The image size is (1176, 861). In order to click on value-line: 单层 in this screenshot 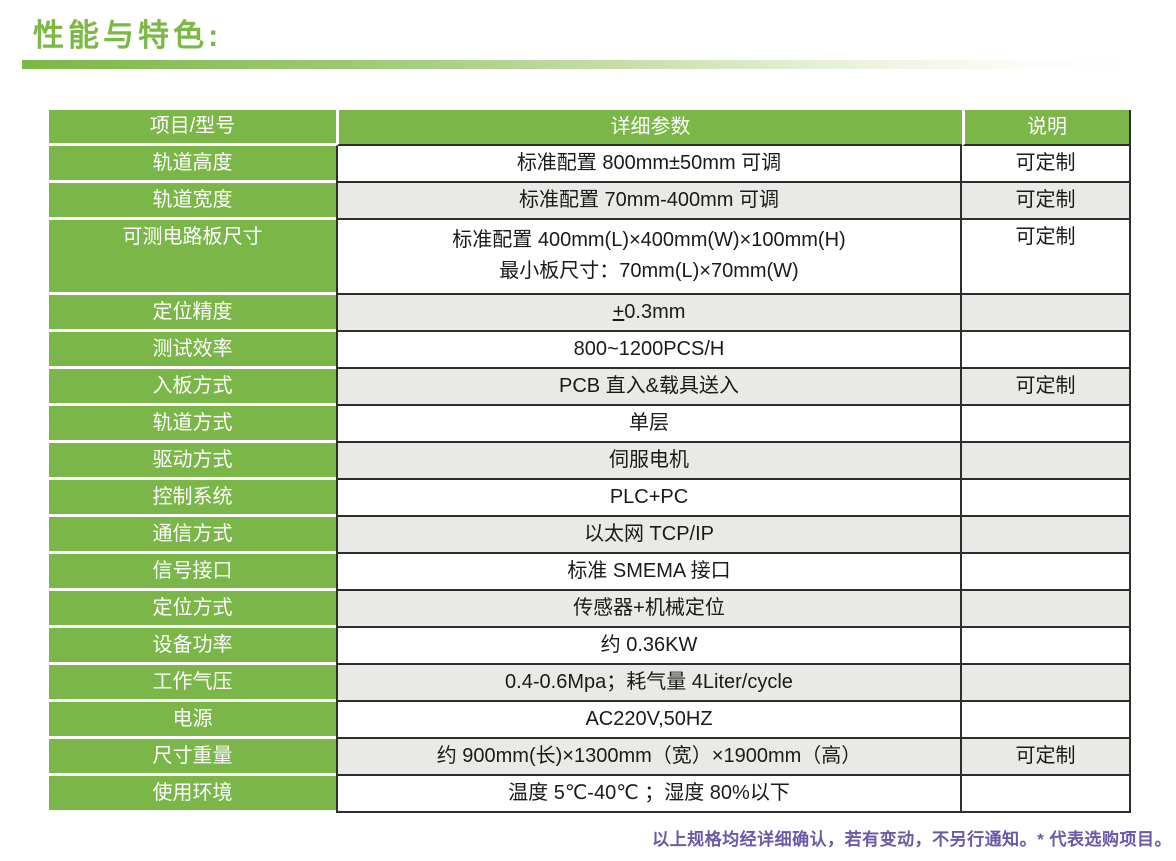, I will do `click(649, 423)`.